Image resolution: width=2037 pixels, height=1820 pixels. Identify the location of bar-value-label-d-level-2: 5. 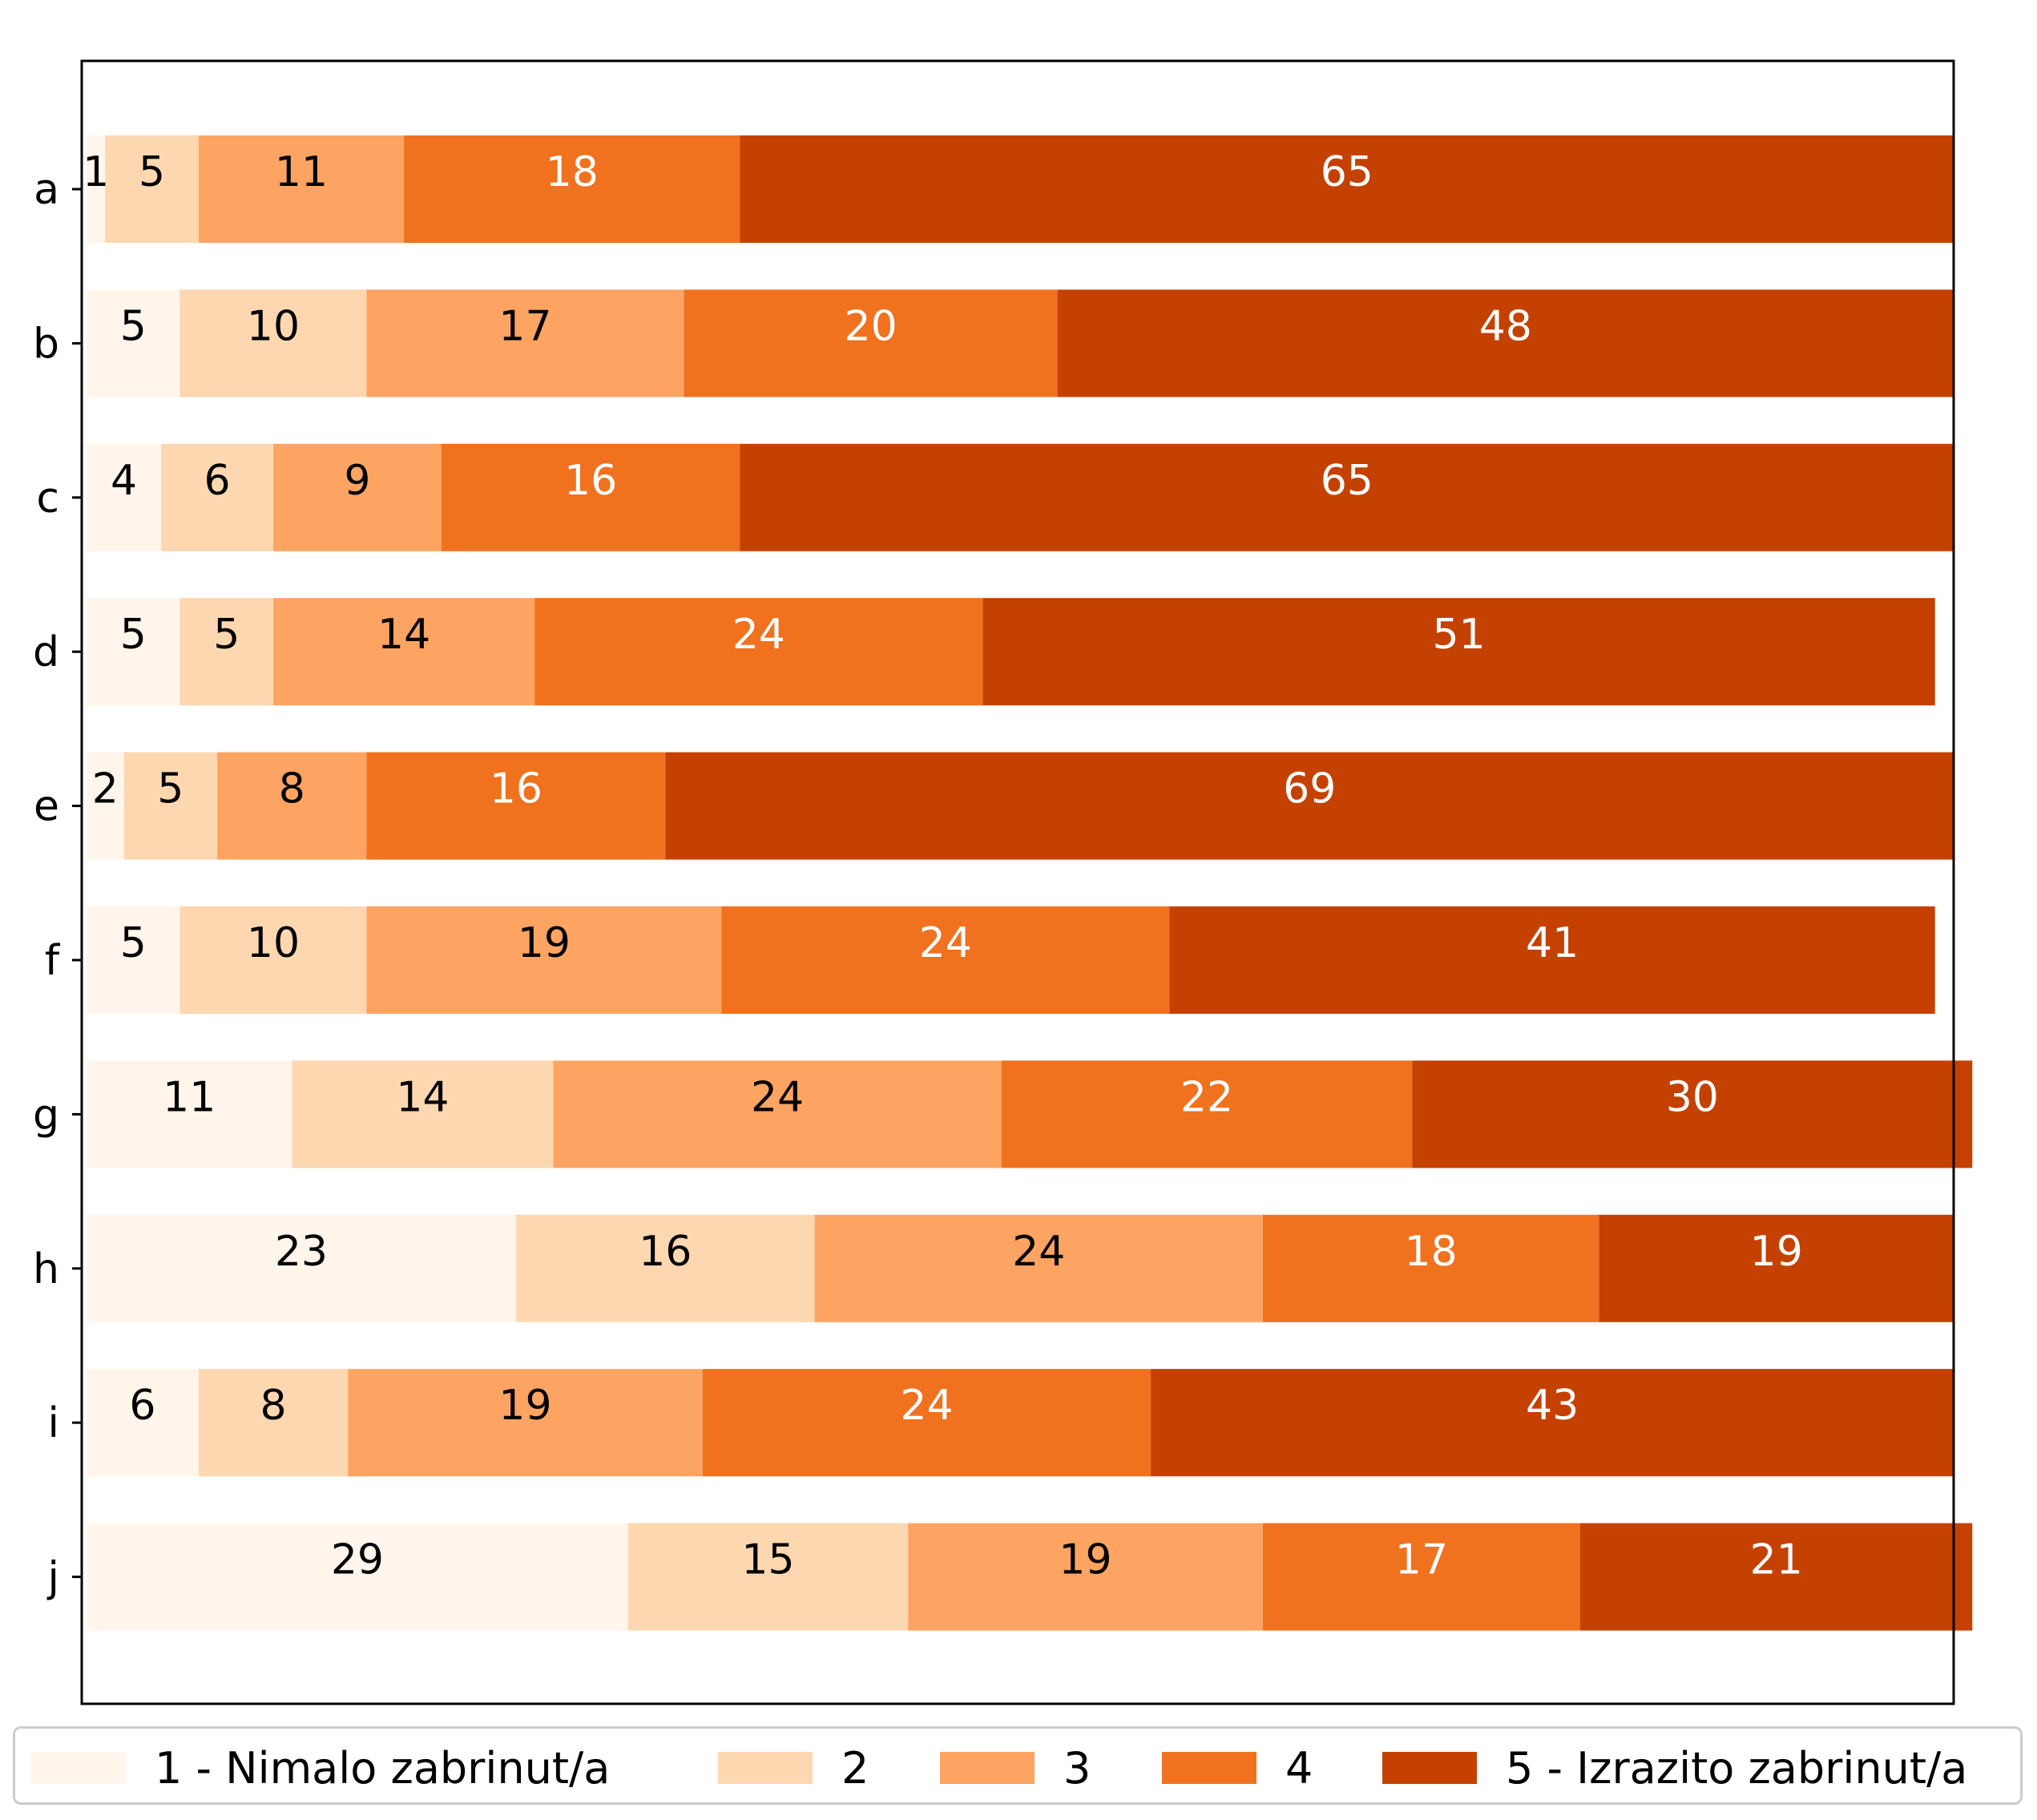
(226, 635).